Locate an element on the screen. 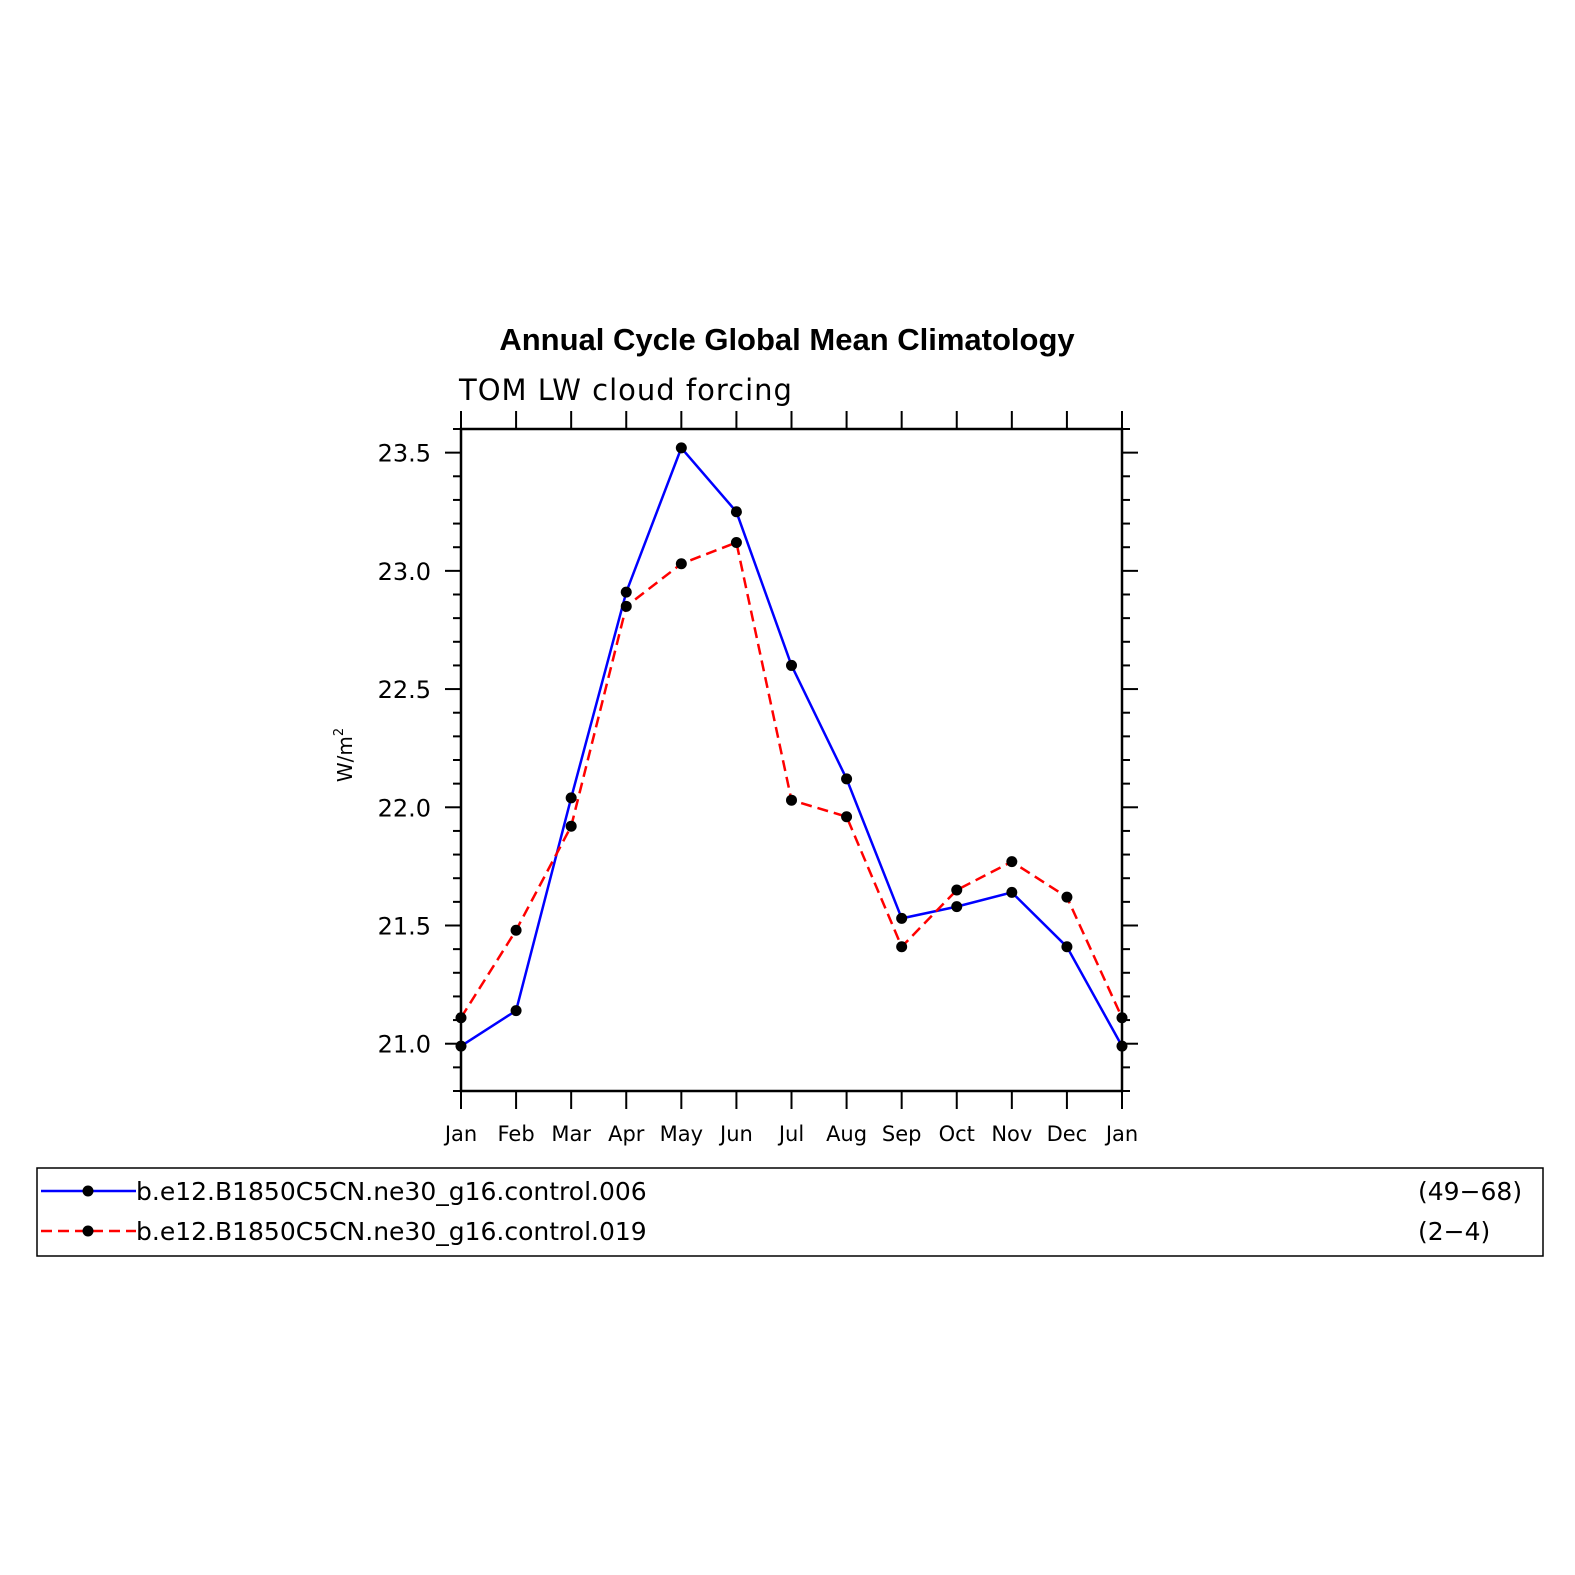 This screenshot has height=1575, width=1575. y-tick-label: 23.0 is located at coordinates (404, 572).